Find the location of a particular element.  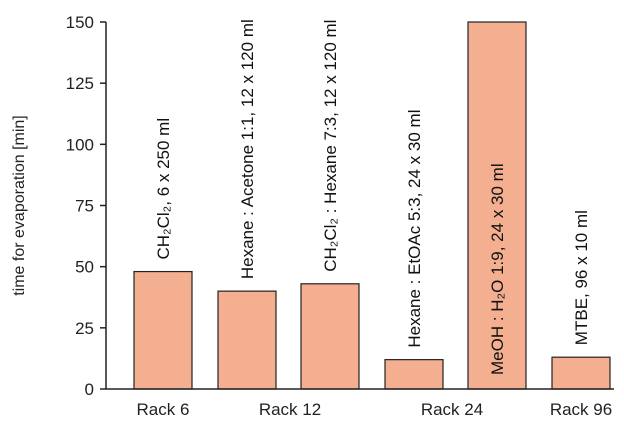

bar-label: Hexane : Acetone 1:1, 12 x 120 ml is located at coordinates (247, 149).